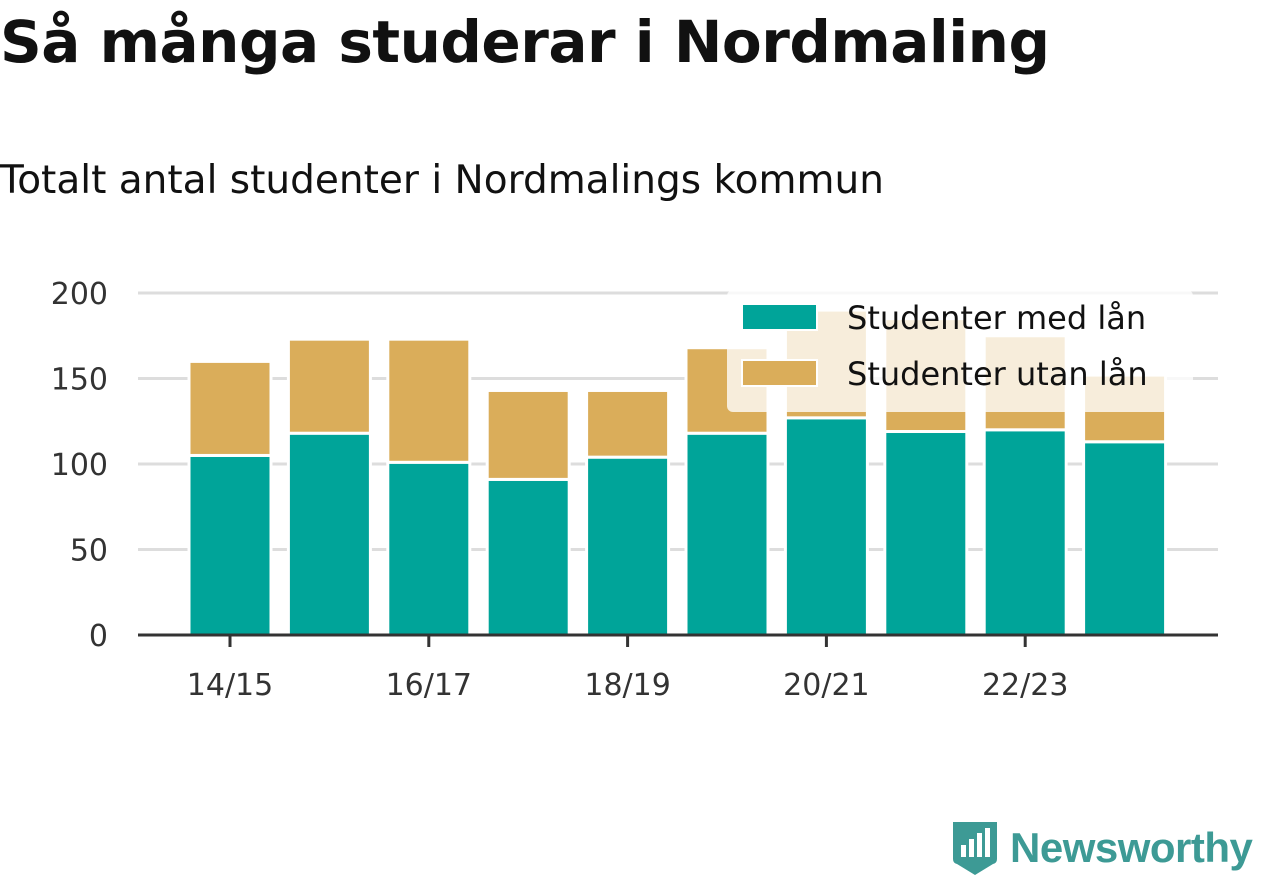 The image size is (1262, 879). I want to click on x-tick-label: 14/15, so click(230, 685).